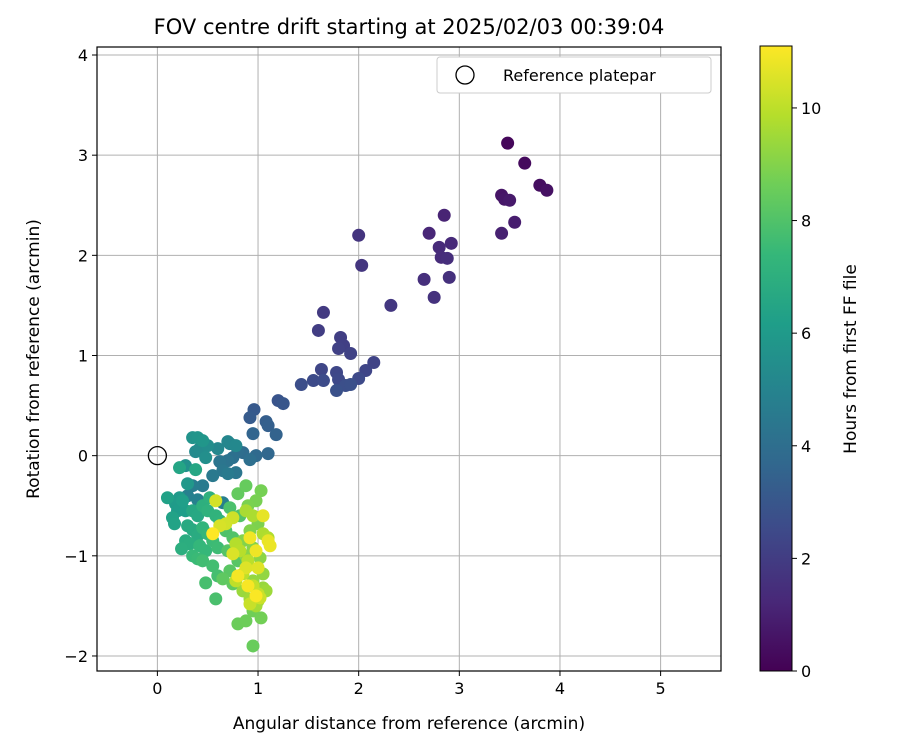 The image size is (900, 750). Describe the element at coordinates (851, 359) in the screenshot. I see `colorbar-label: Hours from first FF file` at that location.